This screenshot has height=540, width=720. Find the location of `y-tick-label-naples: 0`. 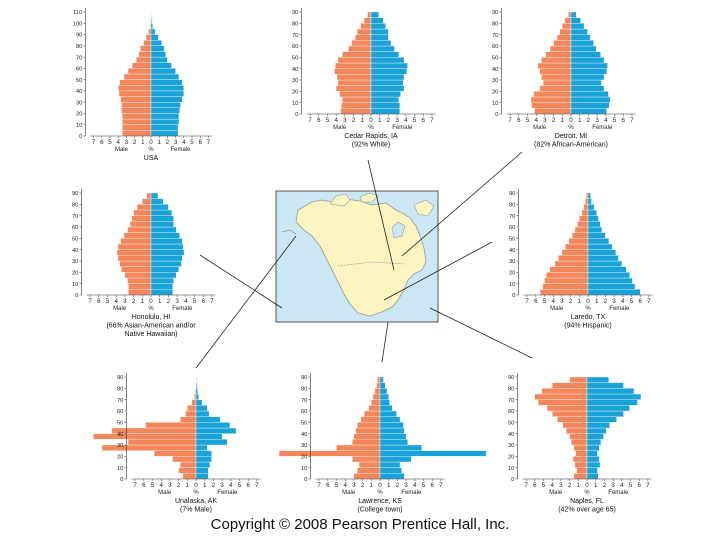

y-tick-label-naples: 0 is located at coordinates (512, 480).